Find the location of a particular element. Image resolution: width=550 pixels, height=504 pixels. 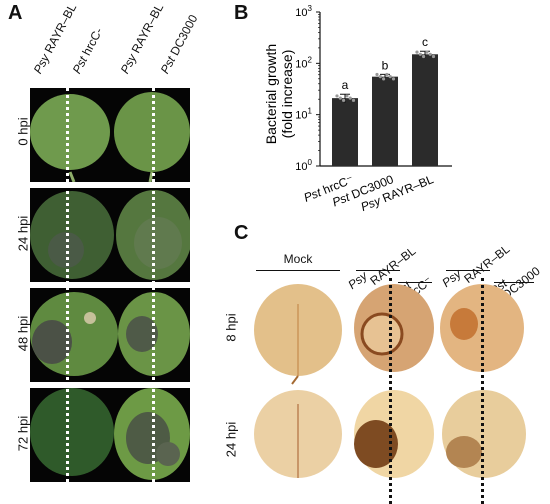

panel-b-letter: B is located at coordinates (241, 13).